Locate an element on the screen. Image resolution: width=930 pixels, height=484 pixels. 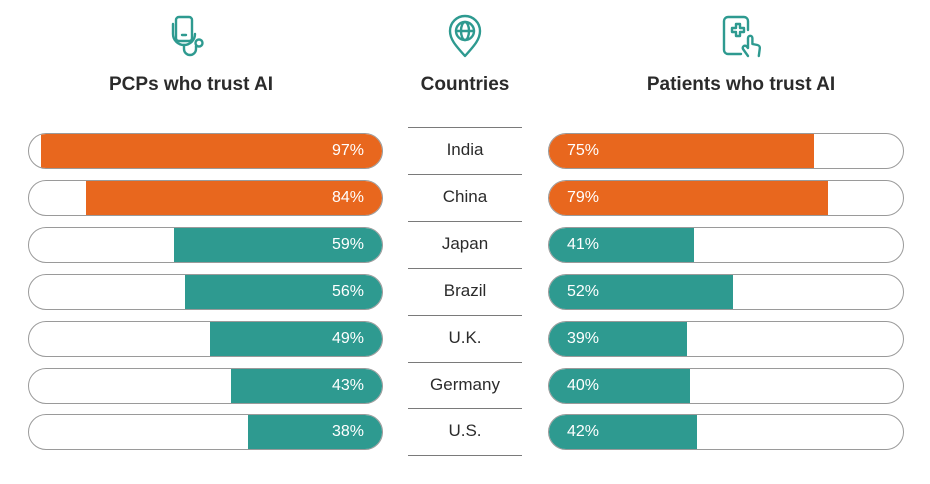
patient-bar-track-5: 40% is located at coordinates (726, 385).